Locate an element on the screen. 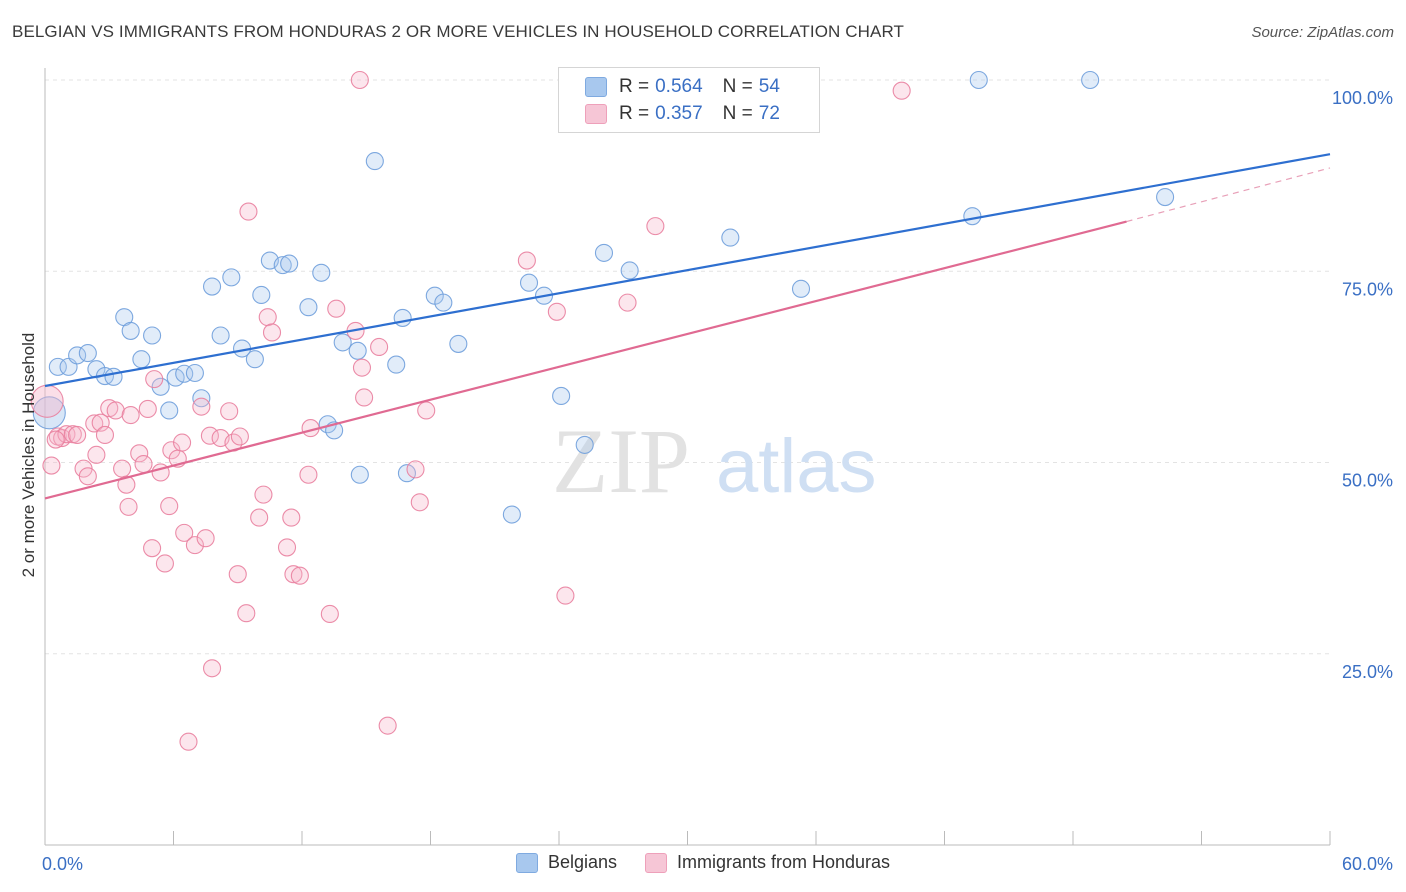 The image size is (1406, 892). series-swatch-belgians is located at coordinates (526, 862).